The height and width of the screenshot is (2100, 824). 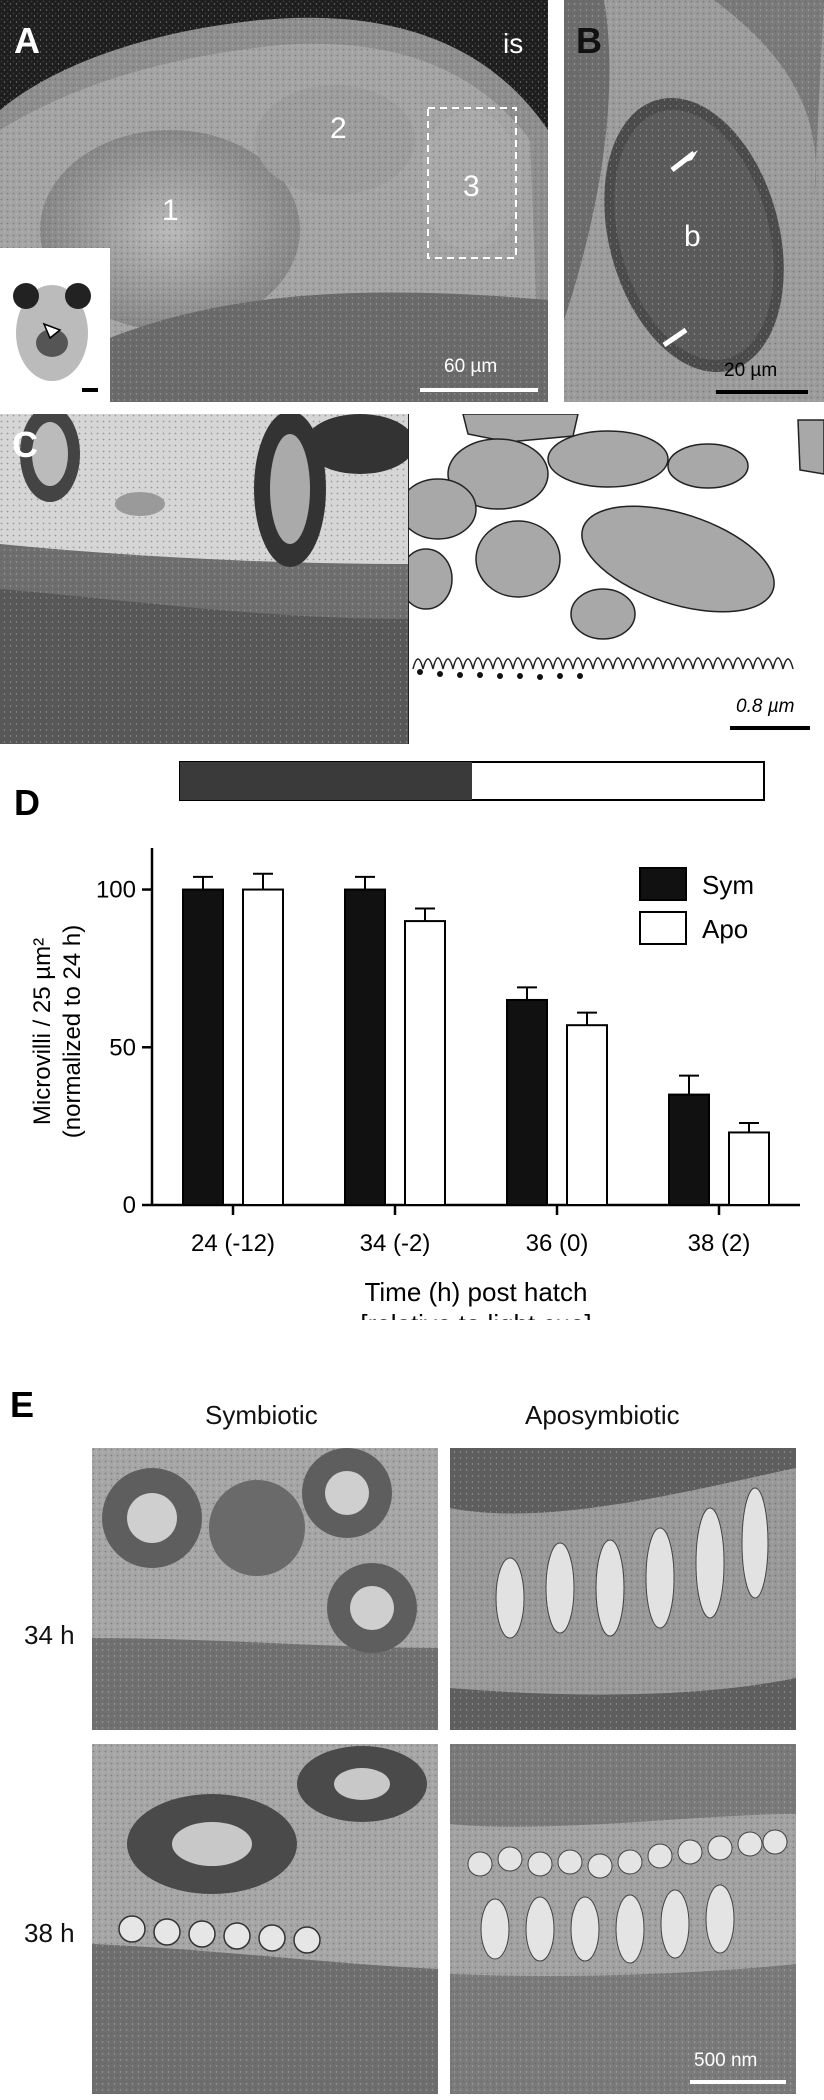 I want to click on panel-c-tracing-drawing, so click(x=611, y=578).